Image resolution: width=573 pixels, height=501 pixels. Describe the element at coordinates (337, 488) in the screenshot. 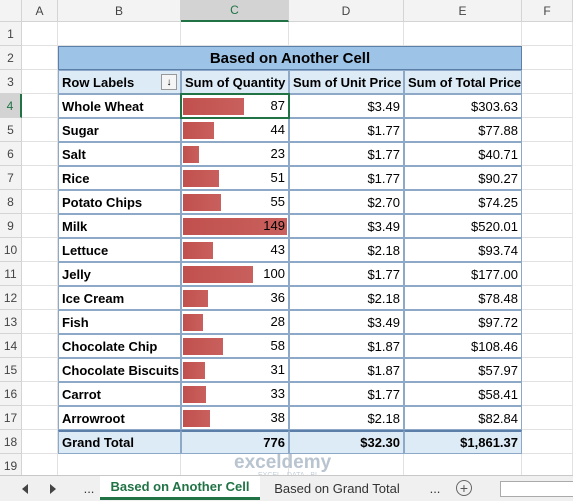

I see `sheet-tab: Based on Grand Total` at that location.